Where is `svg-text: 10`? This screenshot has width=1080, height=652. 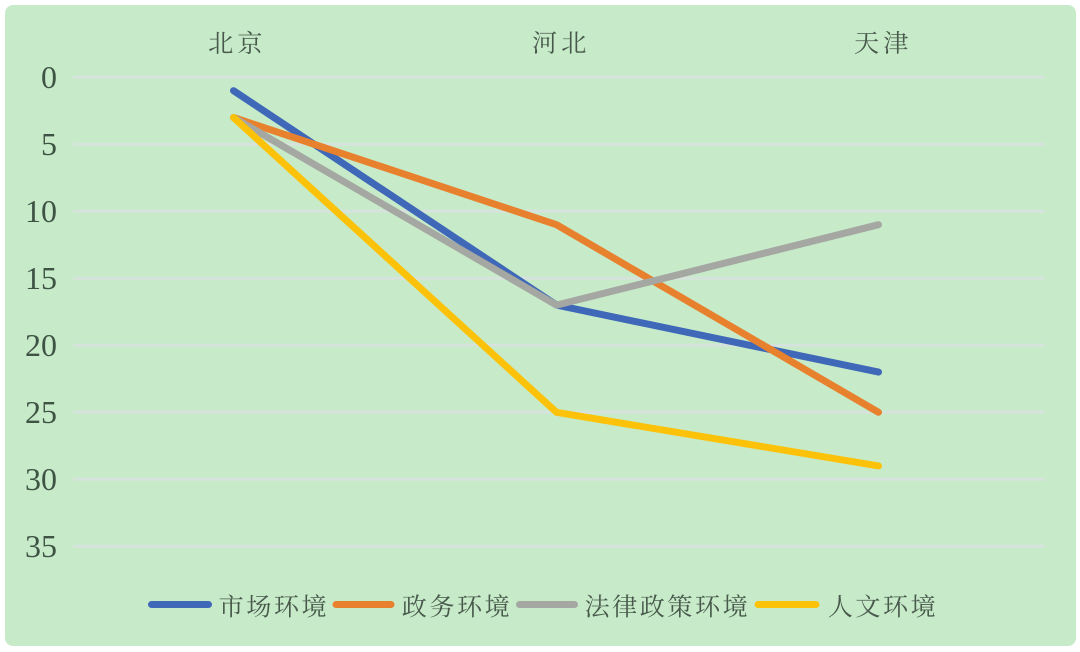
svg-text: 10 is located at coordinates (41, 211).